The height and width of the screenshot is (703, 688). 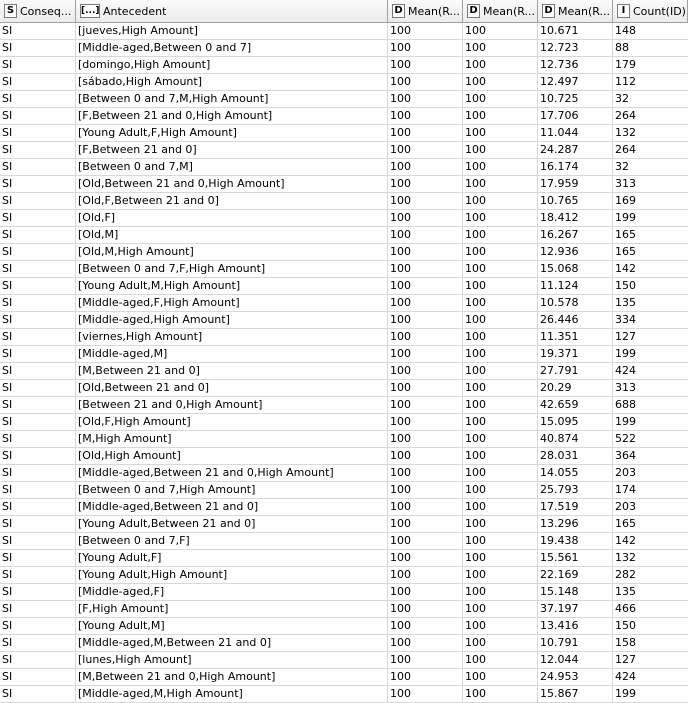 I want to click on count-cell: 313, so click(x=625, y=183).